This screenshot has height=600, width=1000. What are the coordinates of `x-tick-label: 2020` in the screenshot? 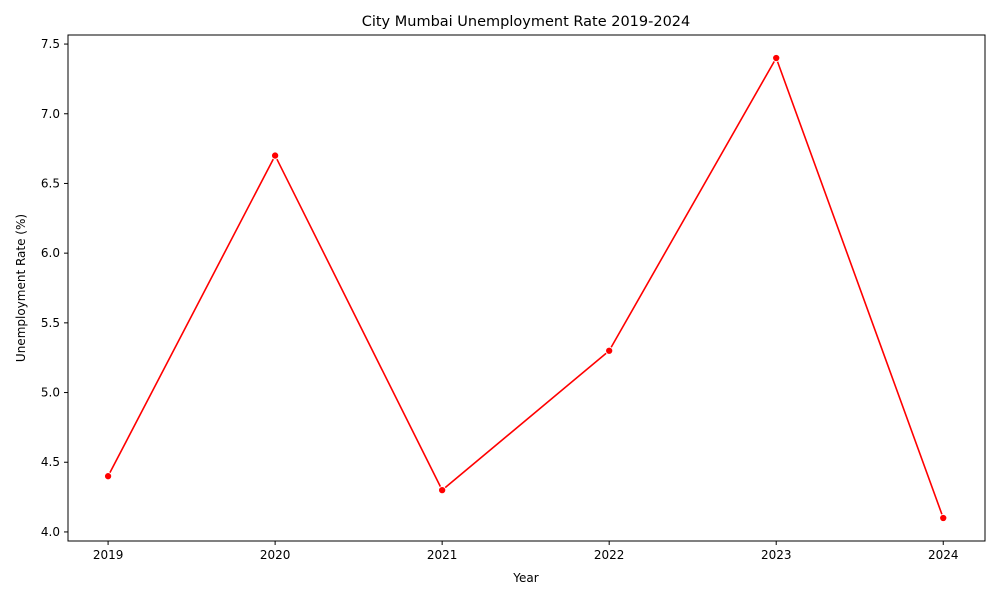 It's located at (275, 555).